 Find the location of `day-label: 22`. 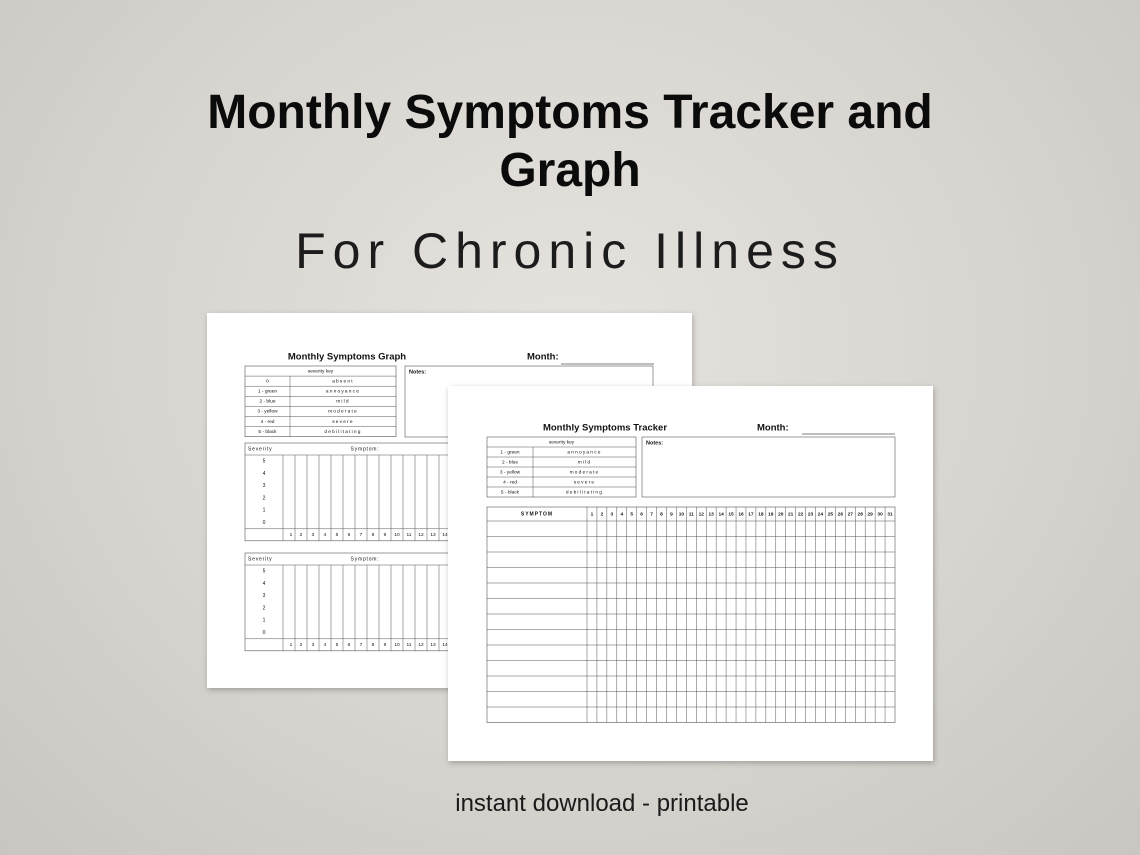

day-label: 22 is located at coordinates (801, 514).